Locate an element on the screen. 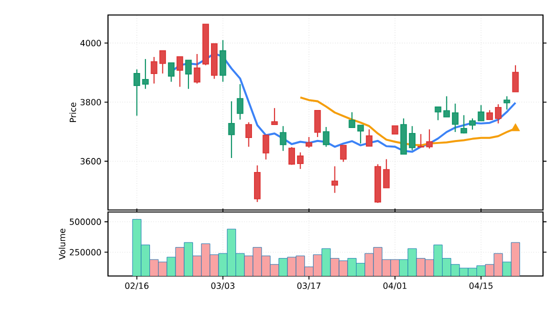 Image resolution: width=556 pixels, height=322 pixels. y-tick-label: 3800 is located at coordinates (90, 102).